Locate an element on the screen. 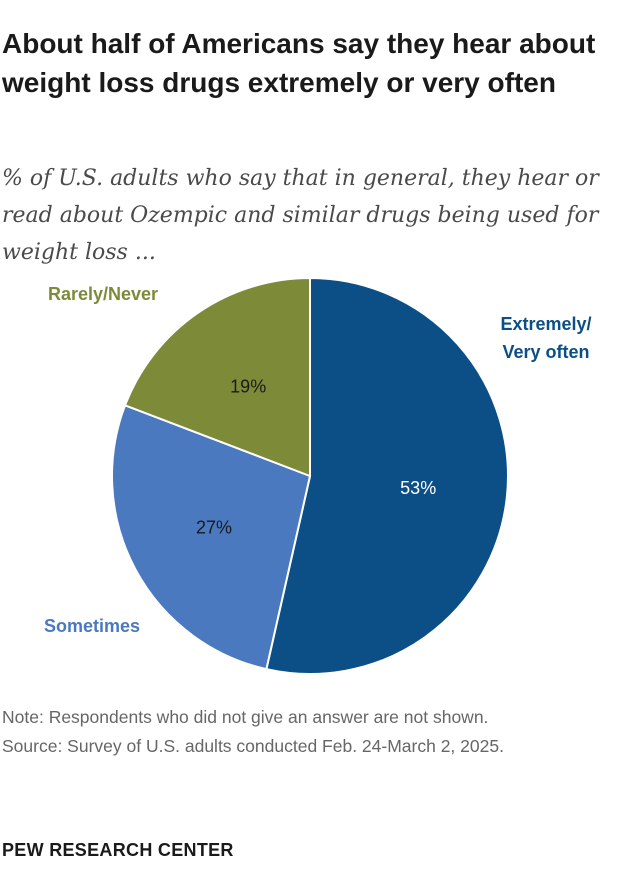  slice-category-label-1: Sometimes is located at coordinates (92, 626).